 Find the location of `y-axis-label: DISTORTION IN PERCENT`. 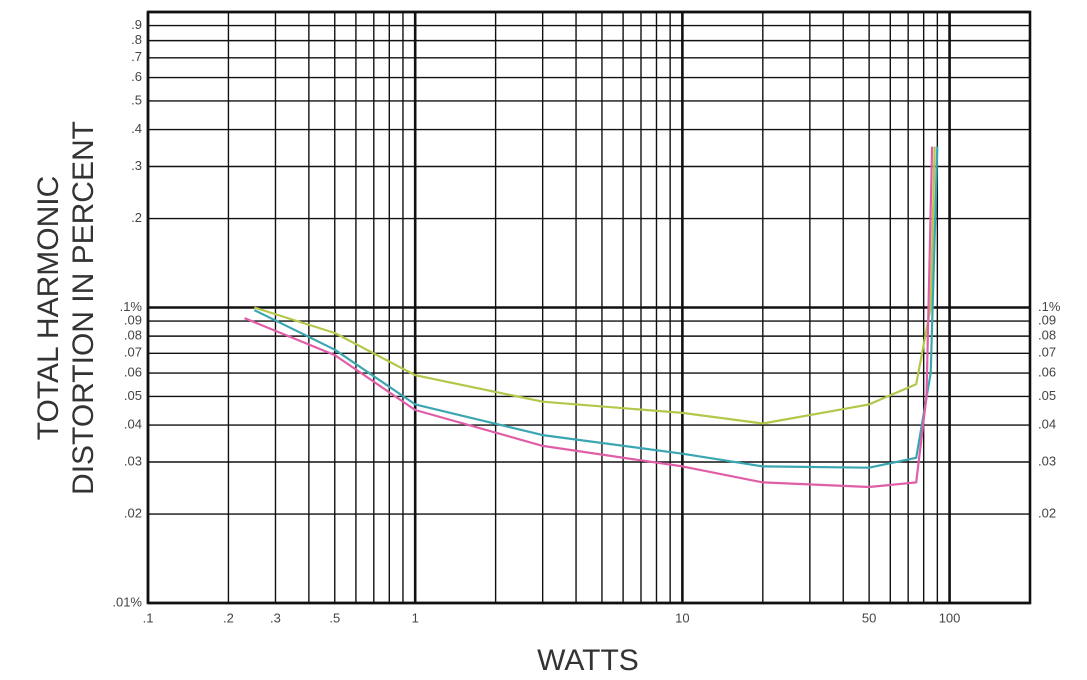

y-axis-label: DISTORTION IN PERCENT is located at coordinates (83, 308).